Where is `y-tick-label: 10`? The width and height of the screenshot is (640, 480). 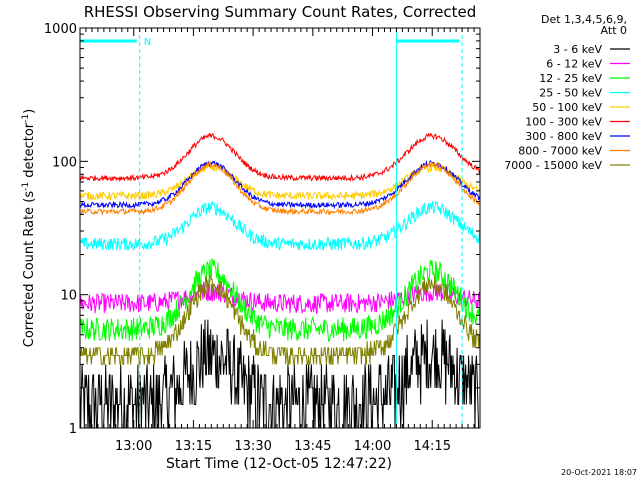 y-tick-label: 10 is located at coordinates (68, 296).